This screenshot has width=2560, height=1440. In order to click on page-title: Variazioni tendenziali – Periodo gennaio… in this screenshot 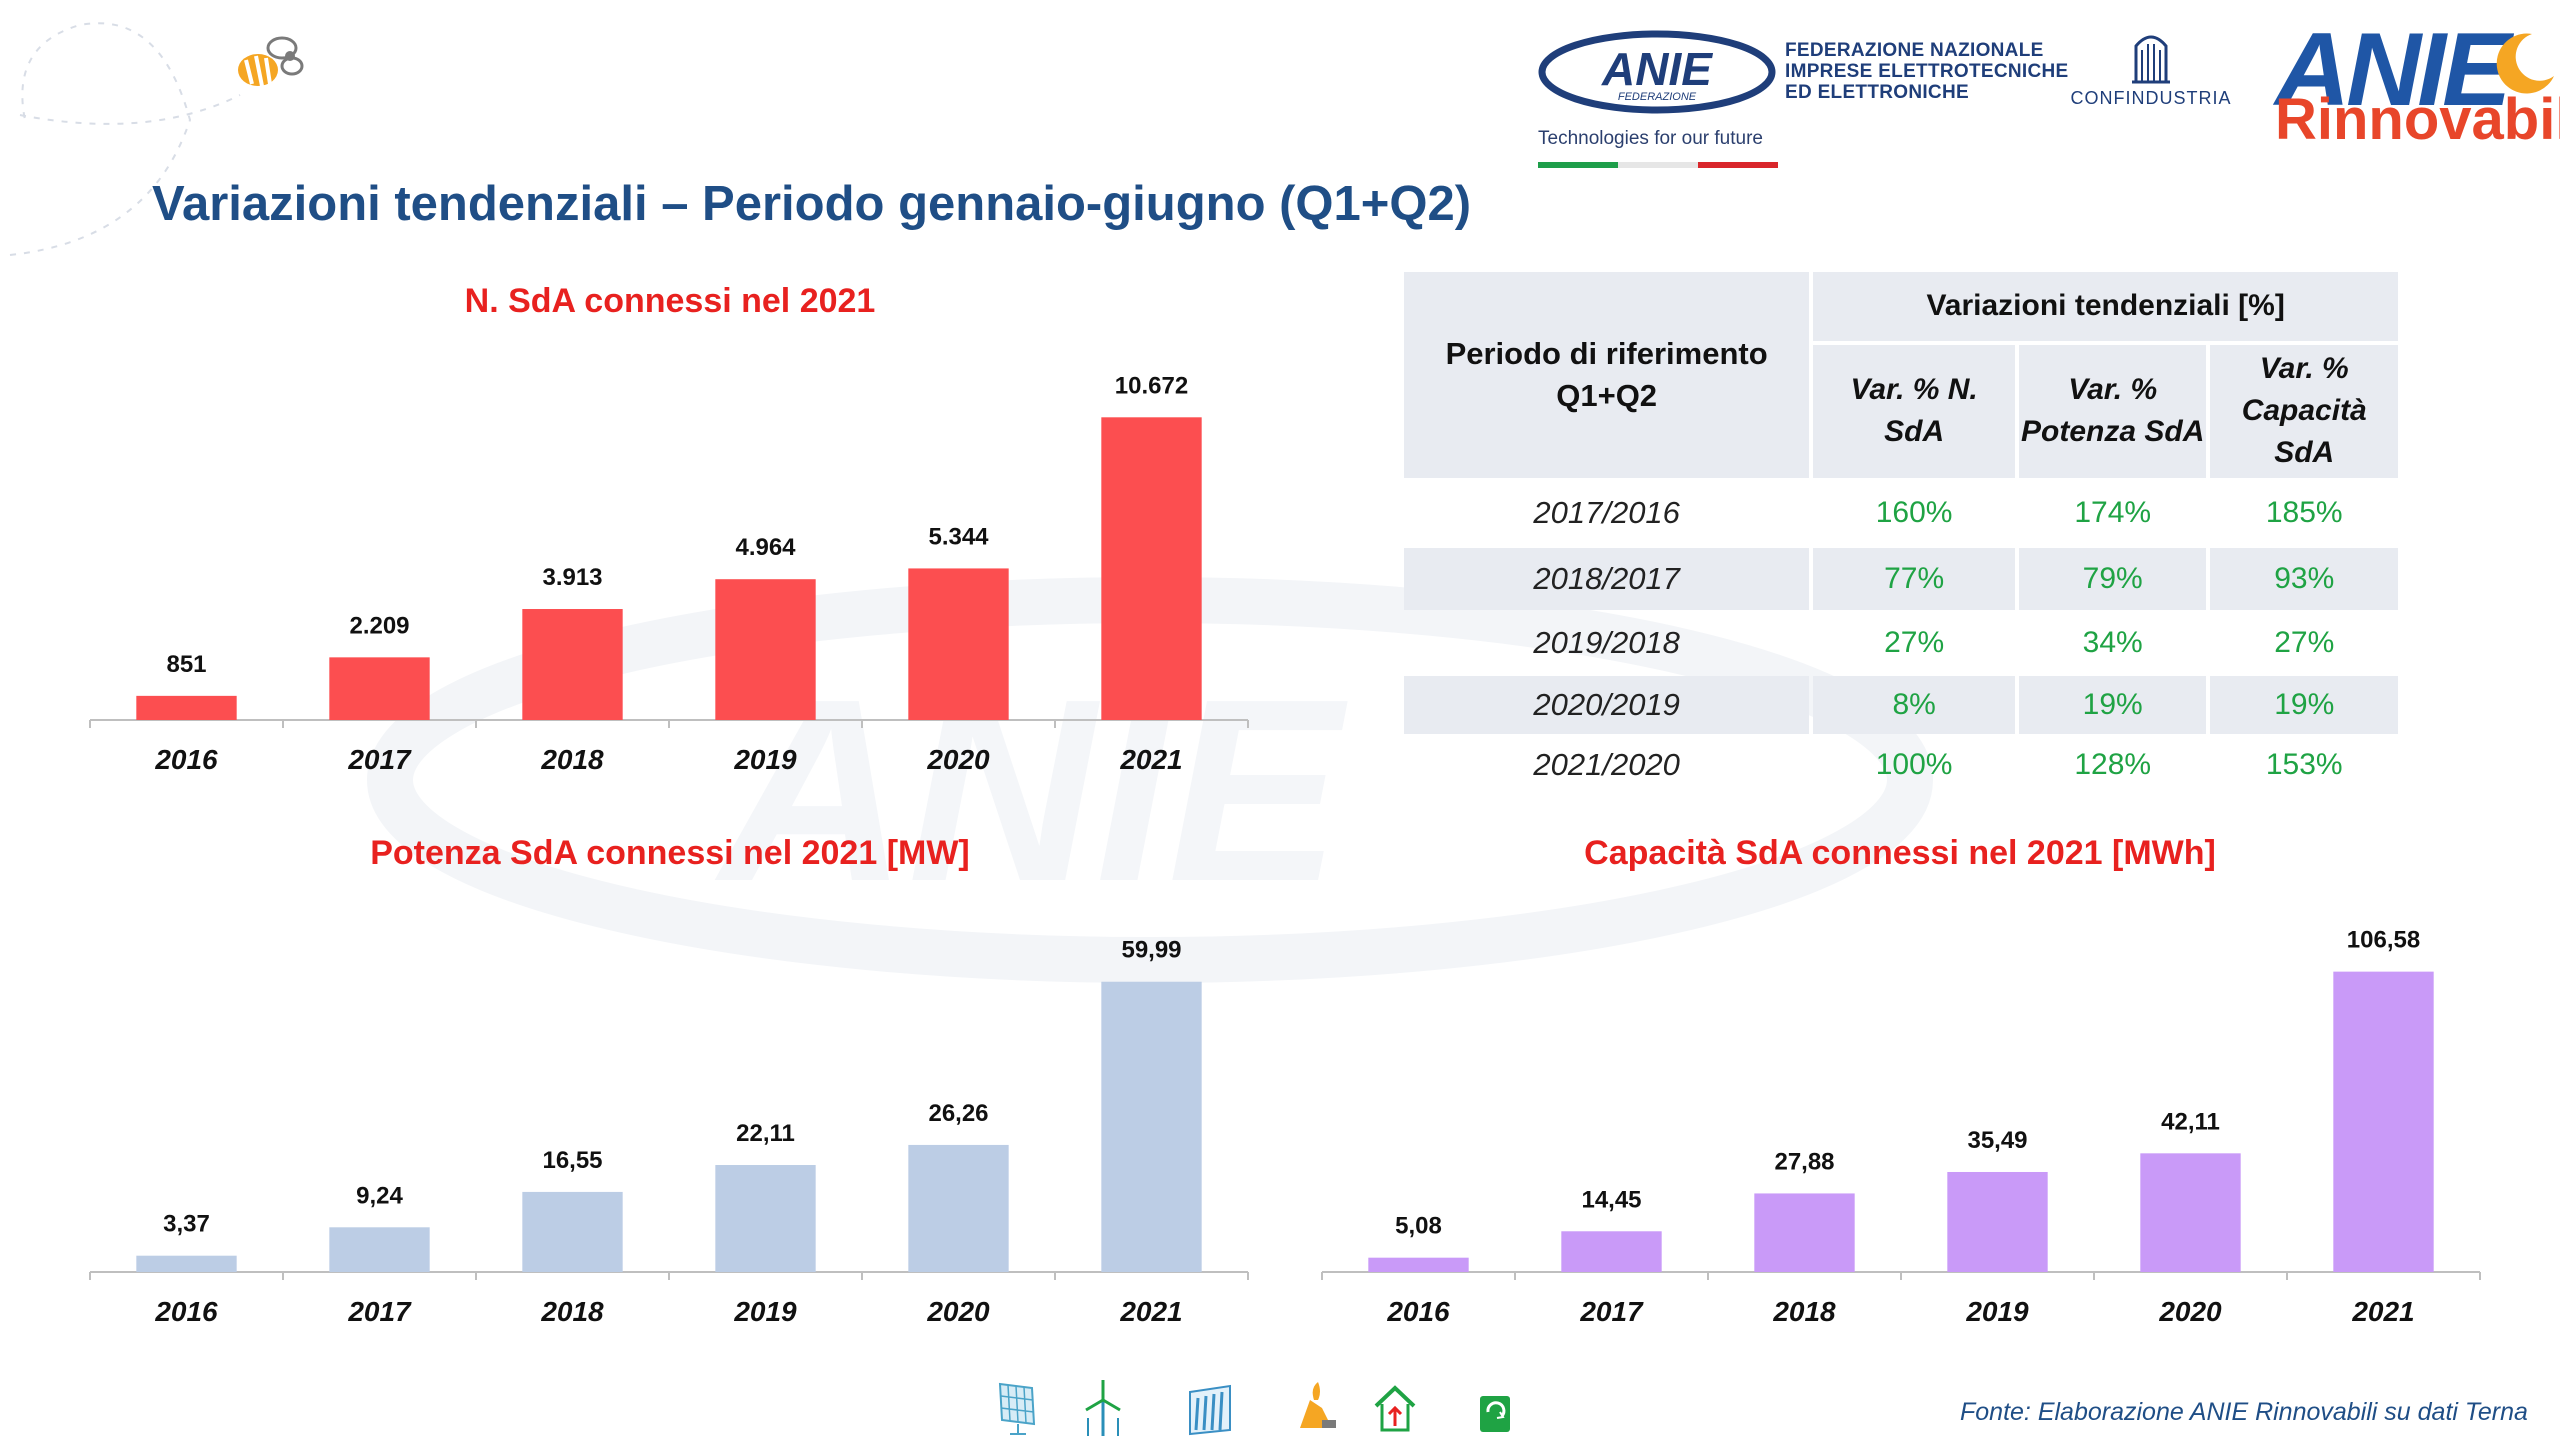, I will do `click(812, 204)`.